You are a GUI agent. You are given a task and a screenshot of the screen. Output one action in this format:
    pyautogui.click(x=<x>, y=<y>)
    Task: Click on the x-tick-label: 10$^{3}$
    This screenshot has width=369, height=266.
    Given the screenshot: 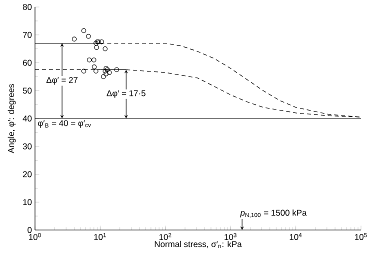 What is the action you would take?
    pyautogui.click(x=230, y=236)
    